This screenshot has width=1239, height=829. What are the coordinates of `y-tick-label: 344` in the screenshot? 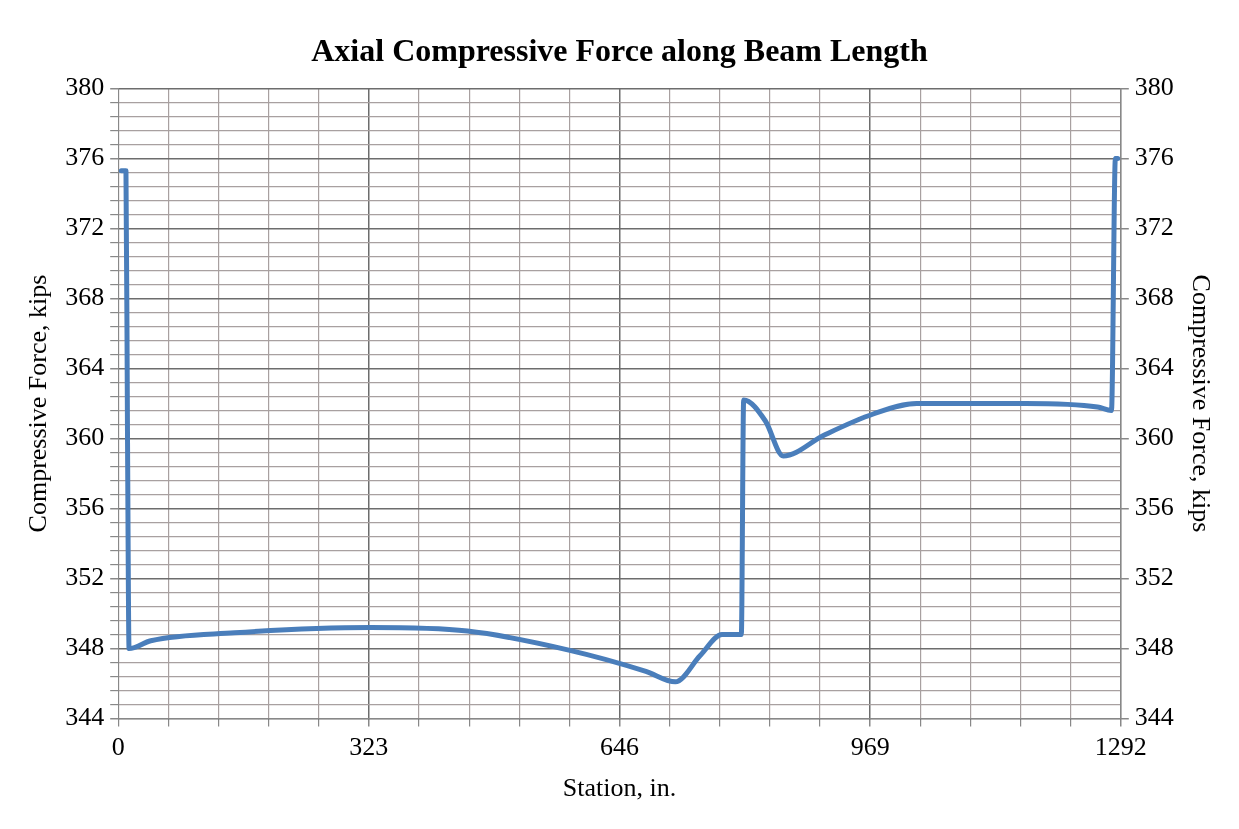 It's located at (85, 717).